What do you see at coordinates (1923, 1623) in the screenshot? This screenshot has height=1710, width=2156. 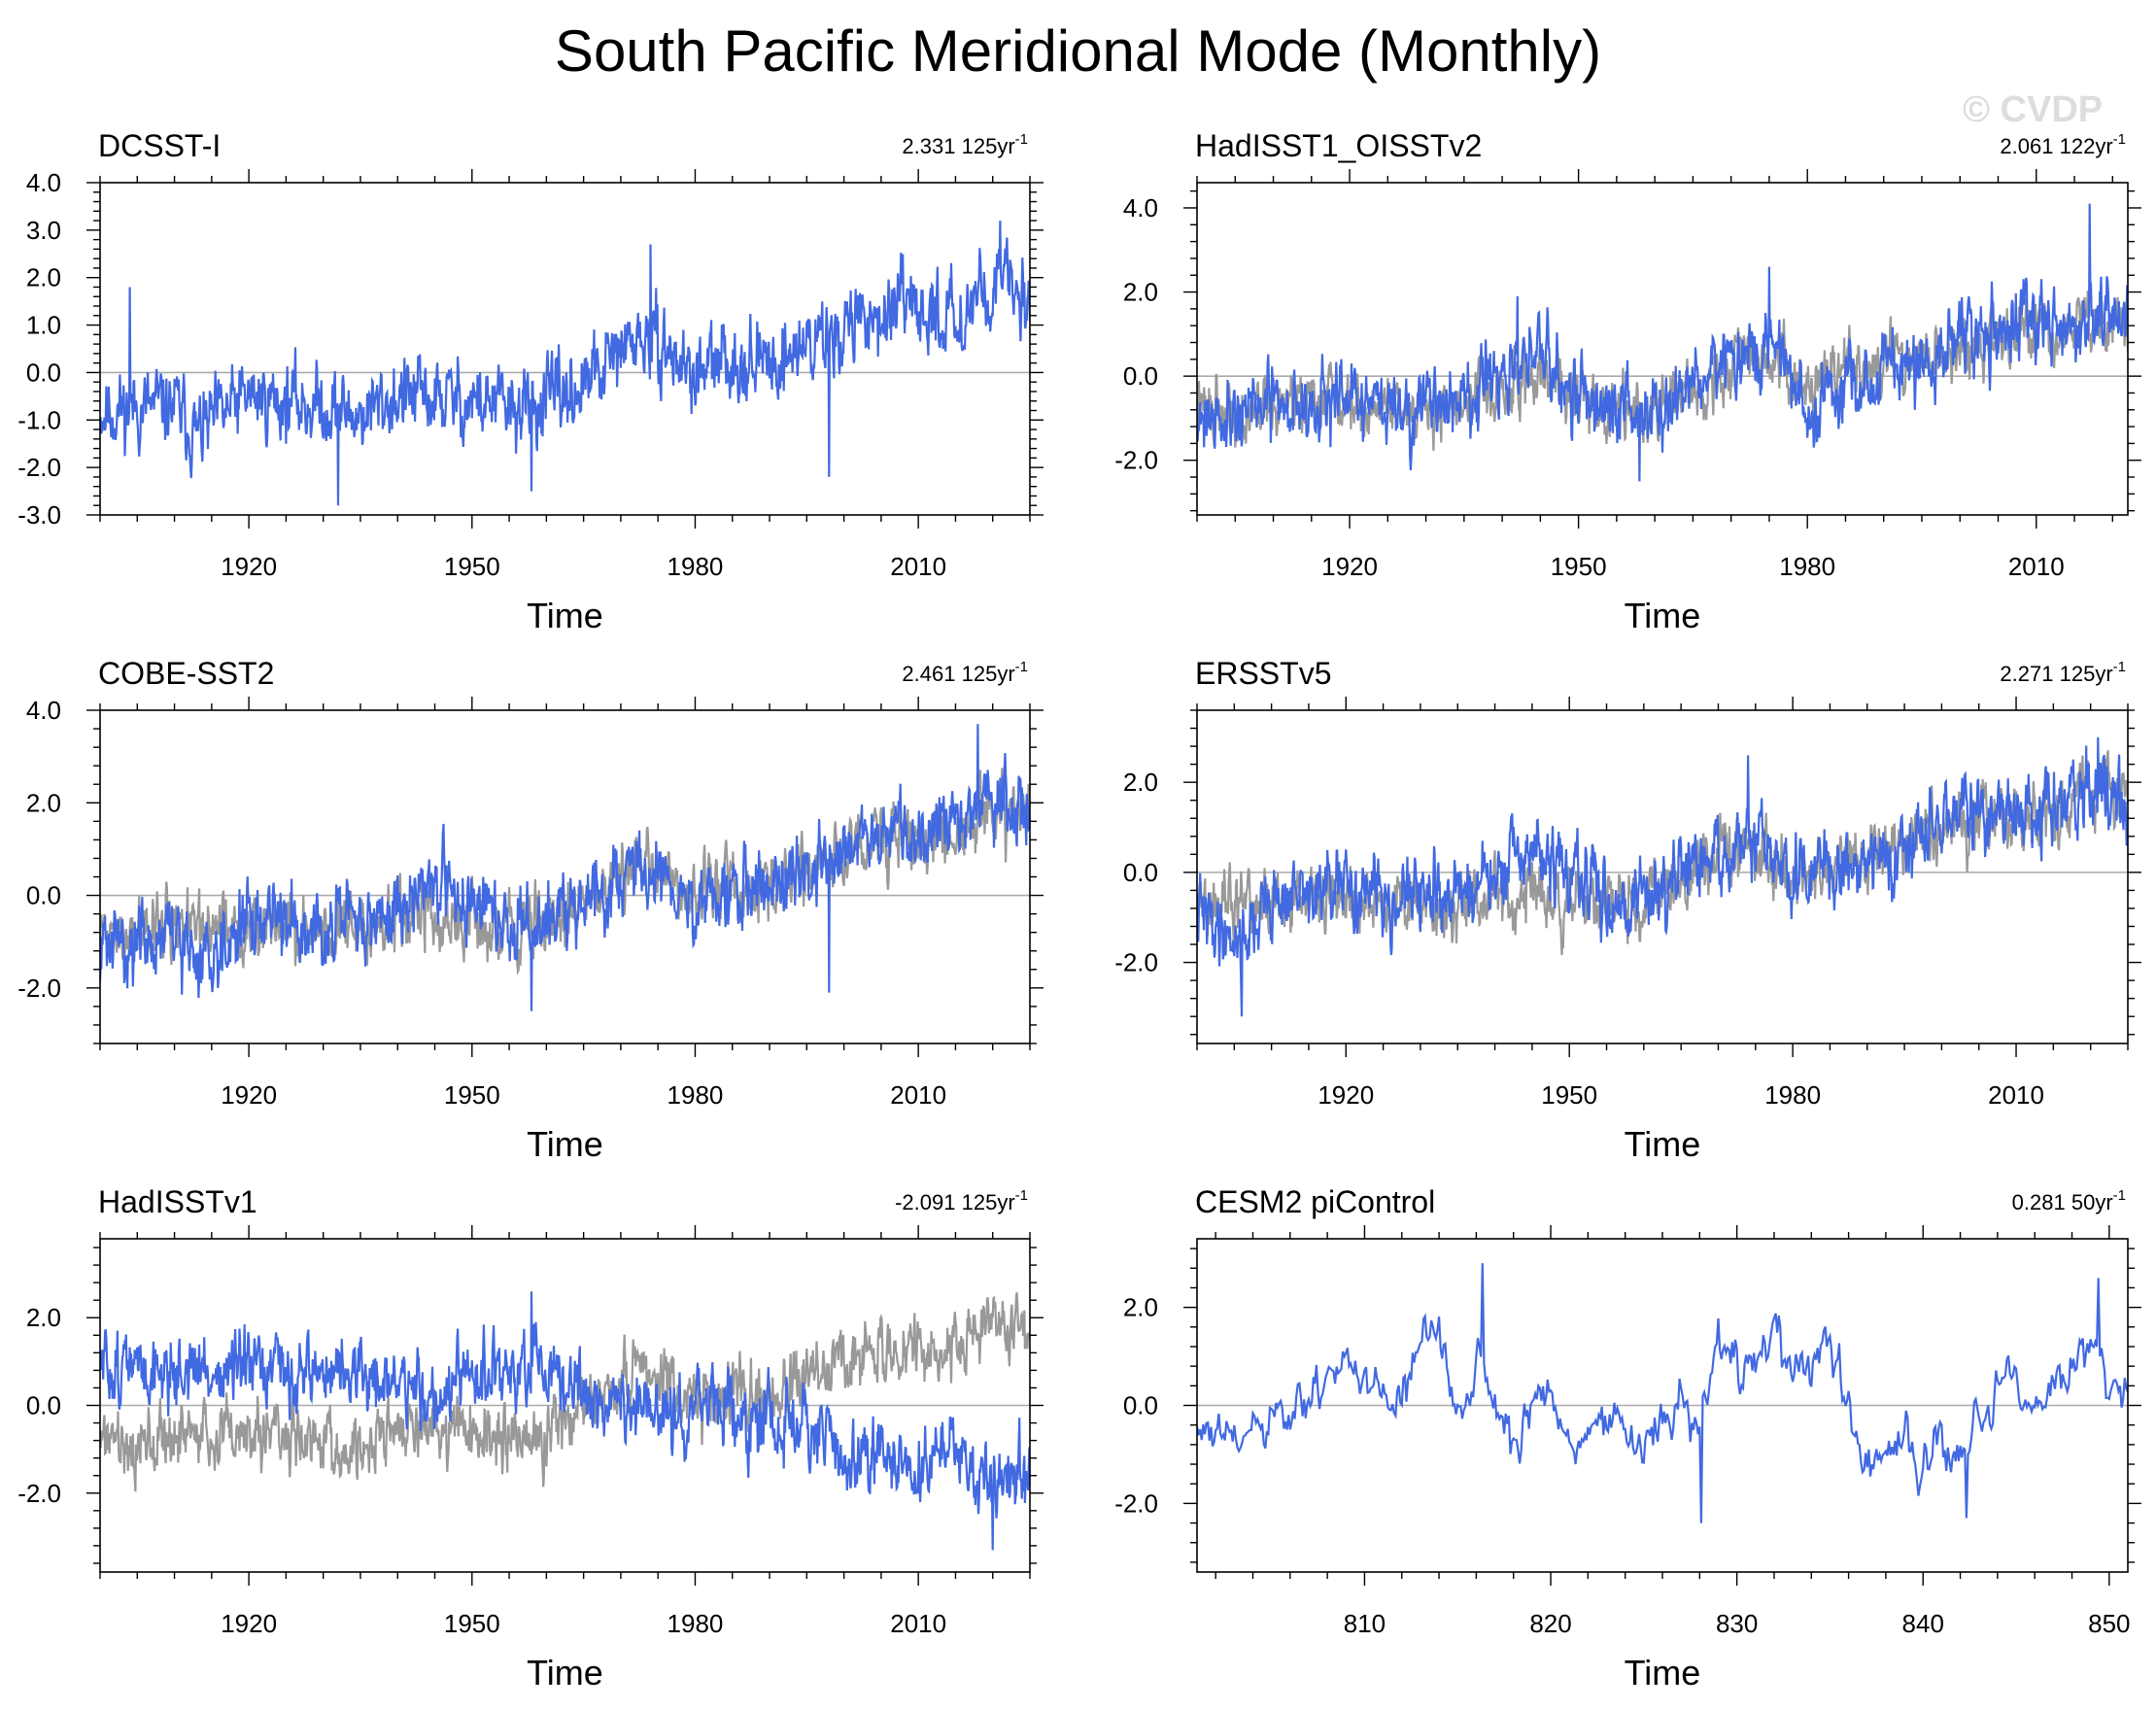 I see `x-tick-label: 840` at bounding box center [1923, 1623].